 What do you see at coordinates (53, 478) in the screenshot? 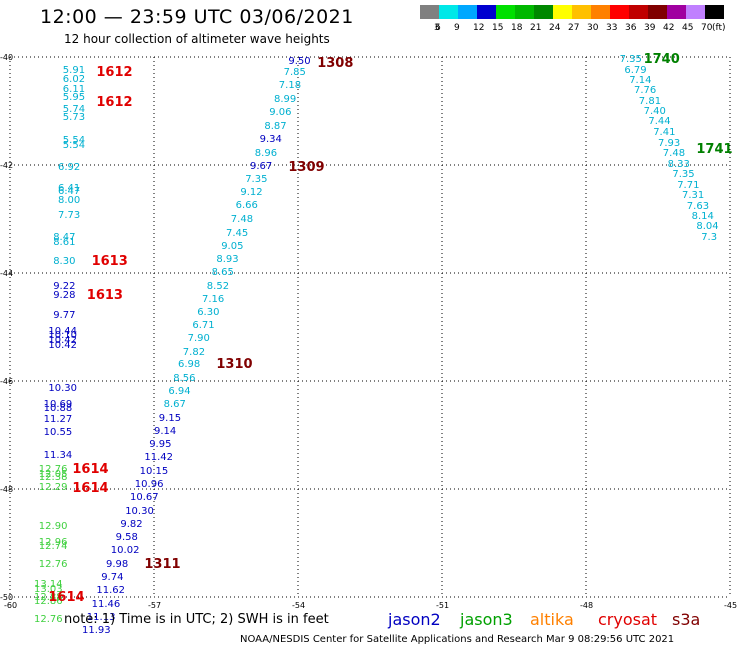
I see `wave-height-value: 12.38` at bounding box center [53, 478].